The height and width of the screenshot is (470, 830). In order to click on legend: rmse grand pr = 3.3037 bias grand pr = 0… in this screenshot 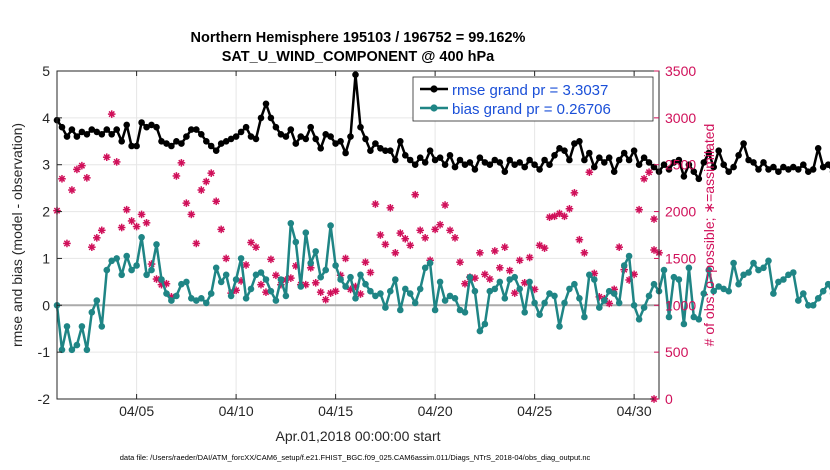, I will do `click(533, 99)`.